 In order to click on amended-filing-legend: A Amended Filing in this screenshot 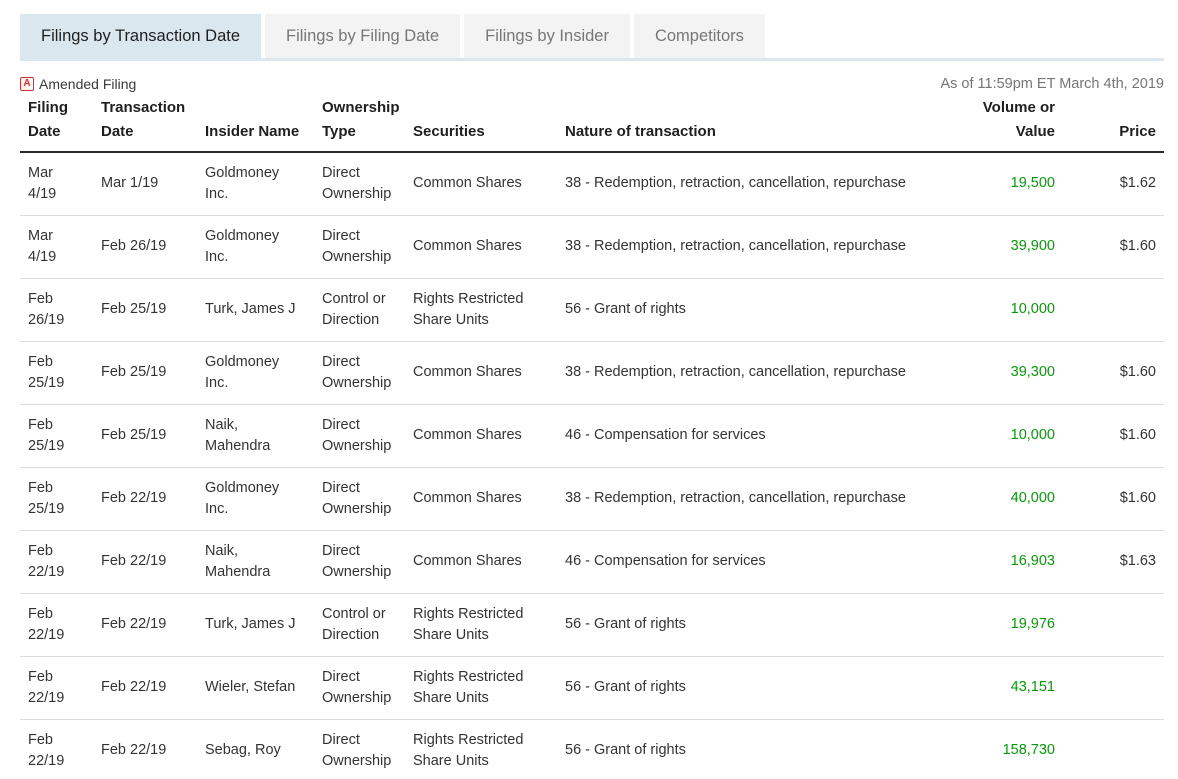, I will do `click(78, 84)`.